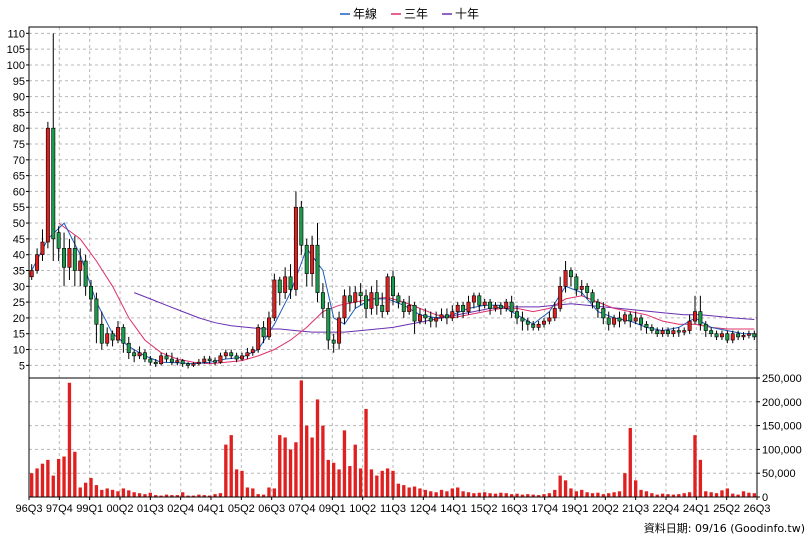 The width and height of the screenshot is (808, 540). What do you see at coordinates (514, 509) in the screenshot?
I see `x-tick-label: 16Q3` at bounding box center [514, 509].